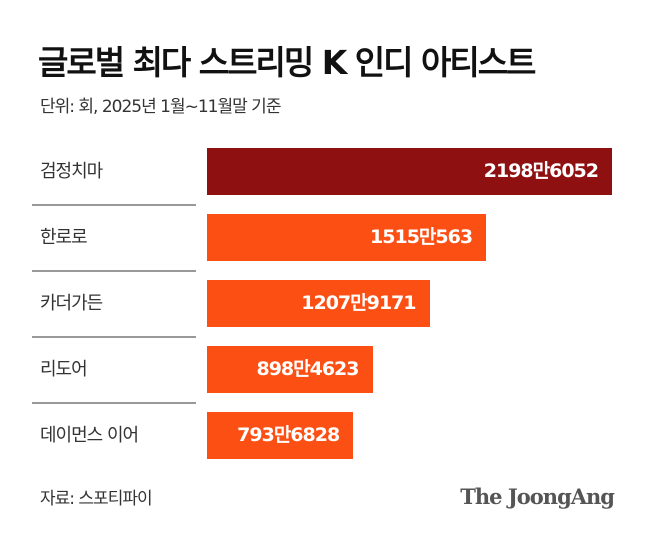 The height and width of the screenshot is (536, 658). Describe the element at coordinates (160, 107) in the screenshot. I see `chart-subtitle: 단위: 회, 2025년 1월~11월말 기준` at that location.